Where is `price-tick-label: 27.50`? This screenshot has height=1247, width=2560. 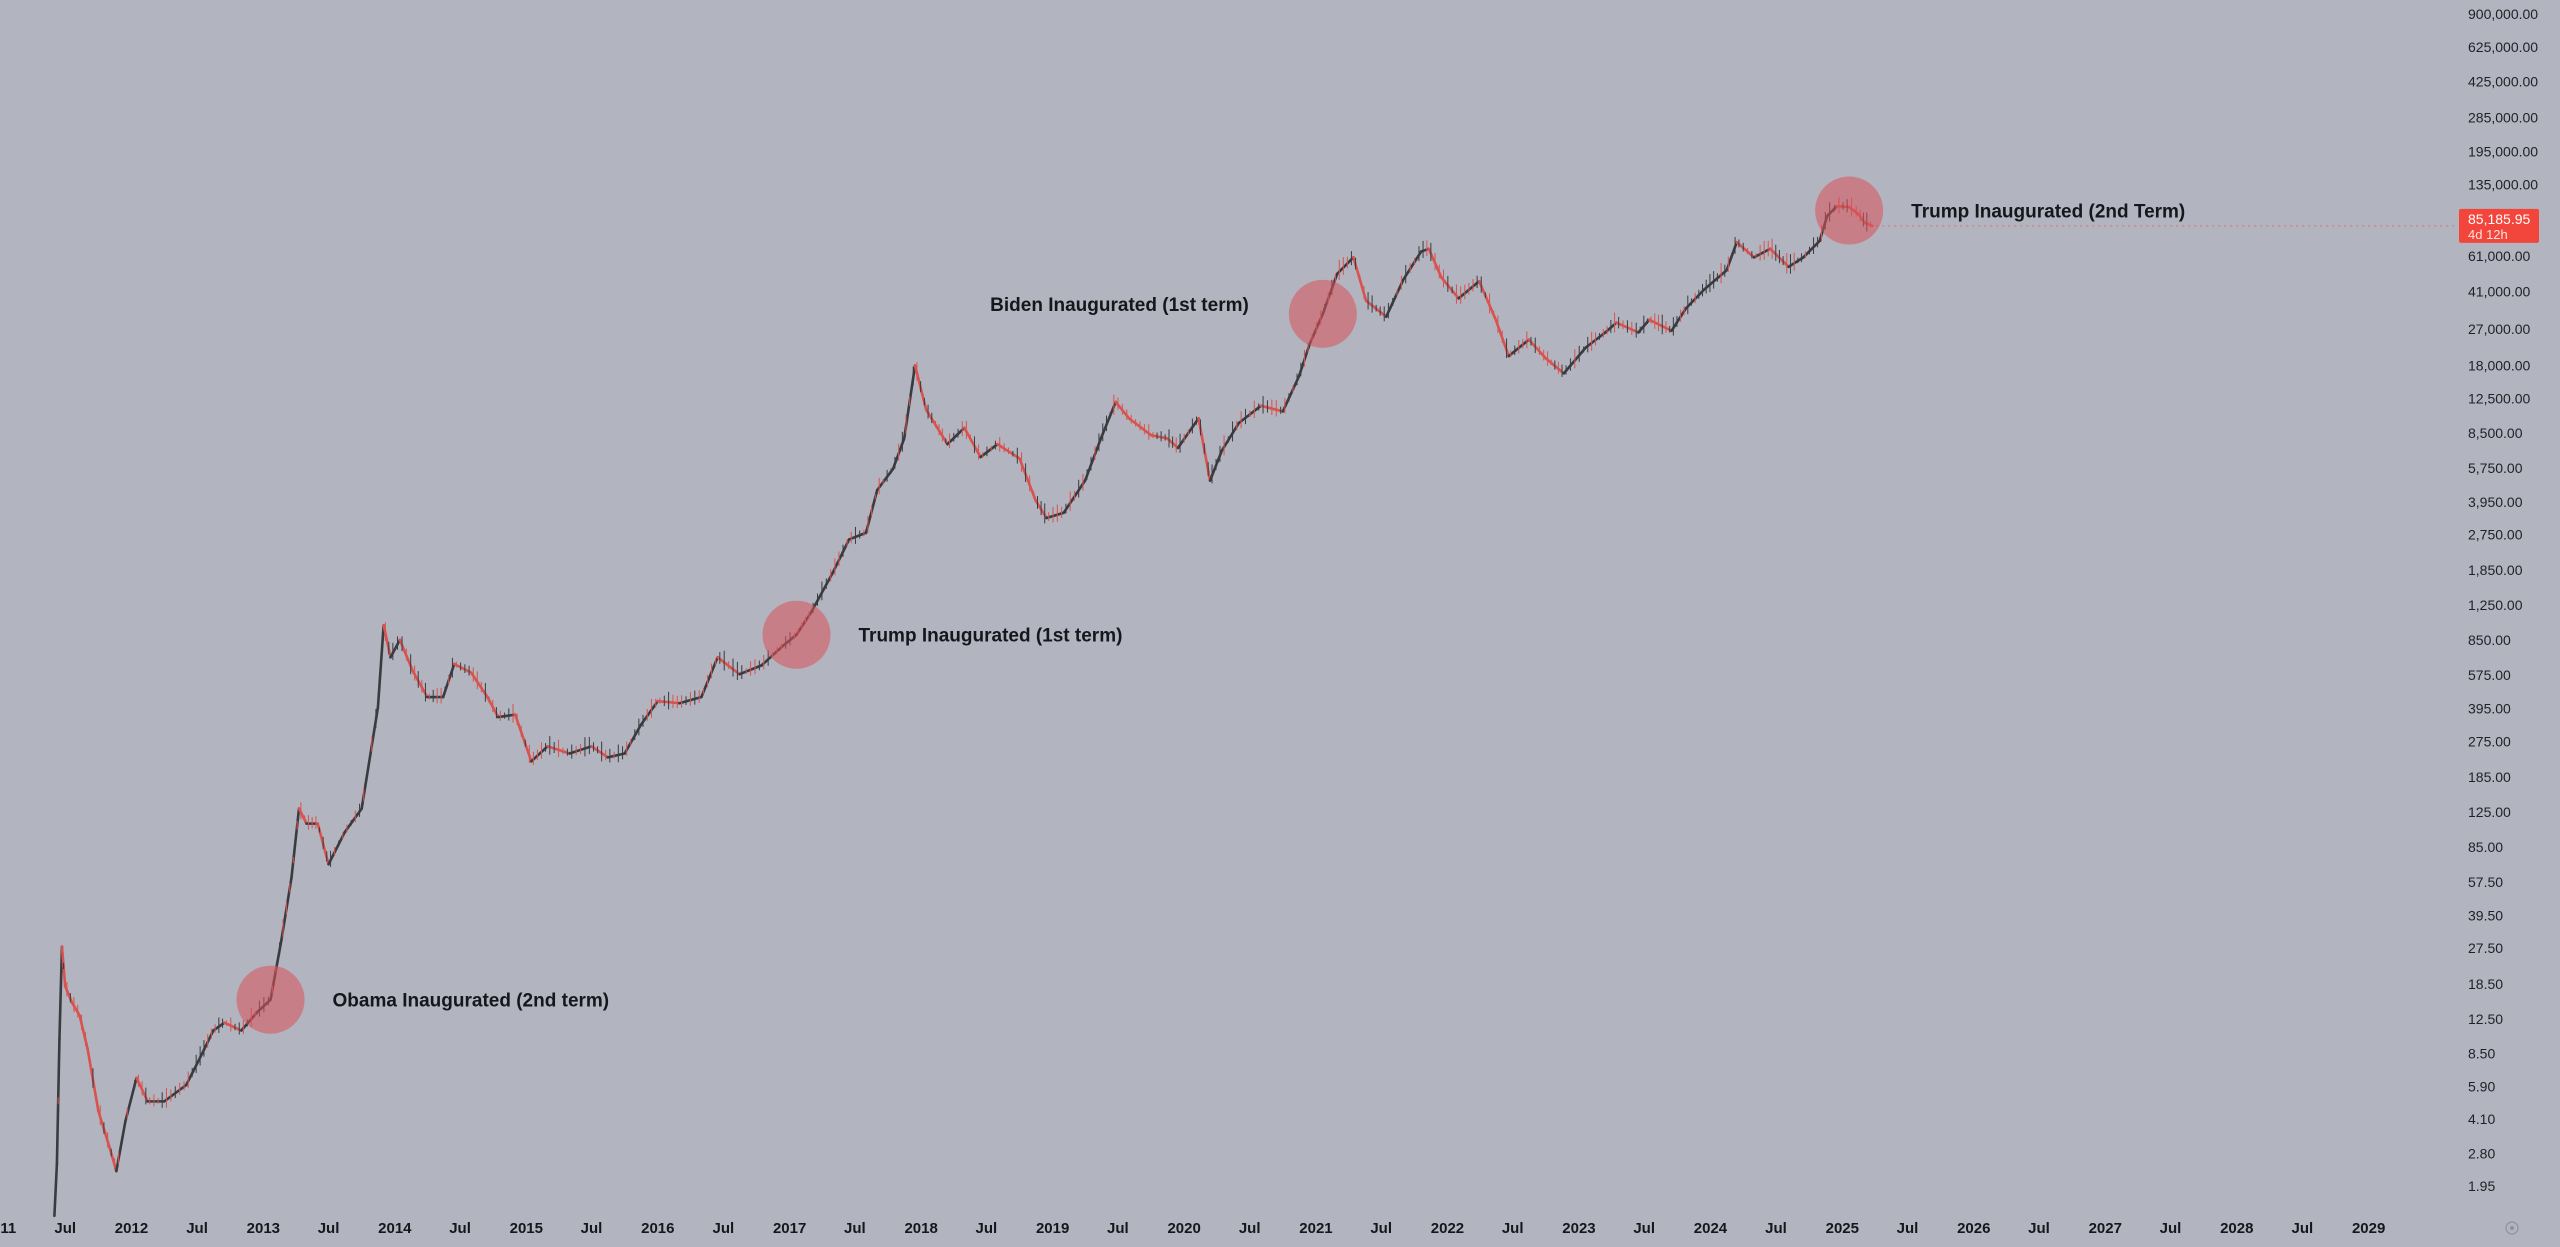
price-tick-label: 27.50 is located at coordinates (2485, 948).